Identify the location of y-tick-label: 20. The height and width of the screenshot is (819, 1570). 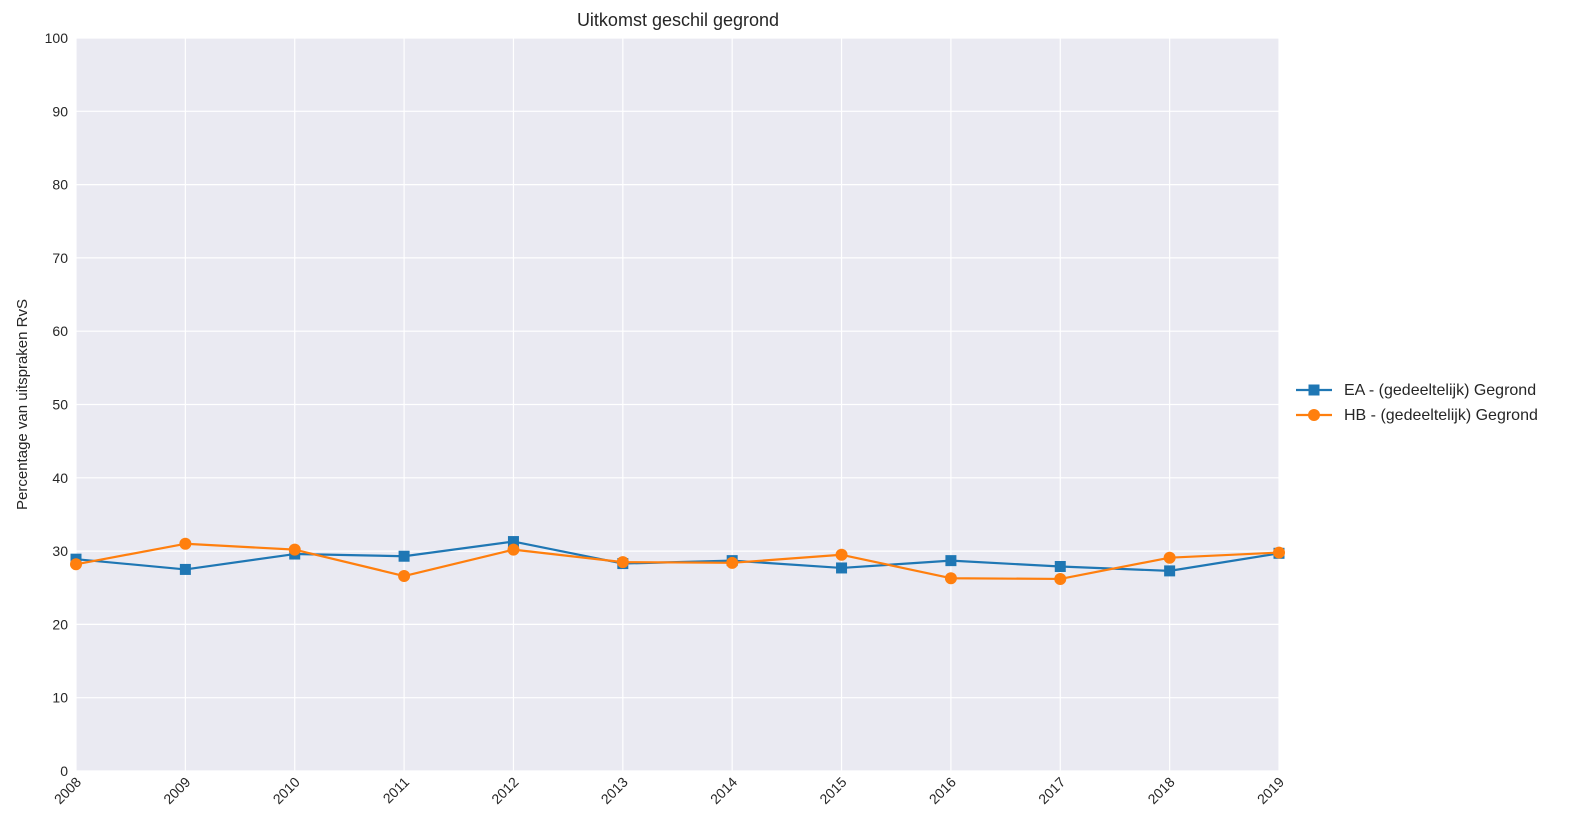
(60, 624).